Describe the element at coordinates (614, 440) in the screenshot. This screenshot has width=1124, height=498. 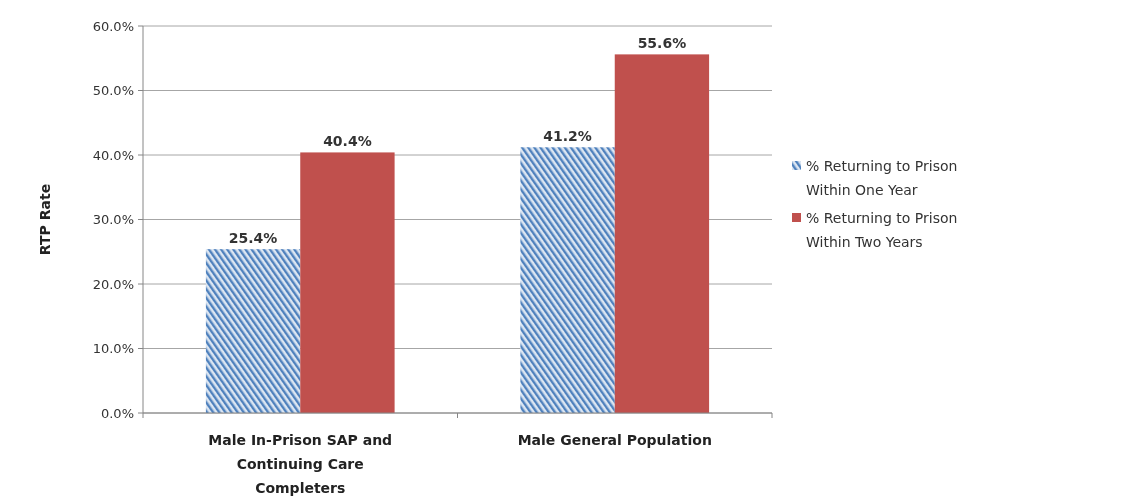
I see `x-tick-label: Male General Population` at that location.